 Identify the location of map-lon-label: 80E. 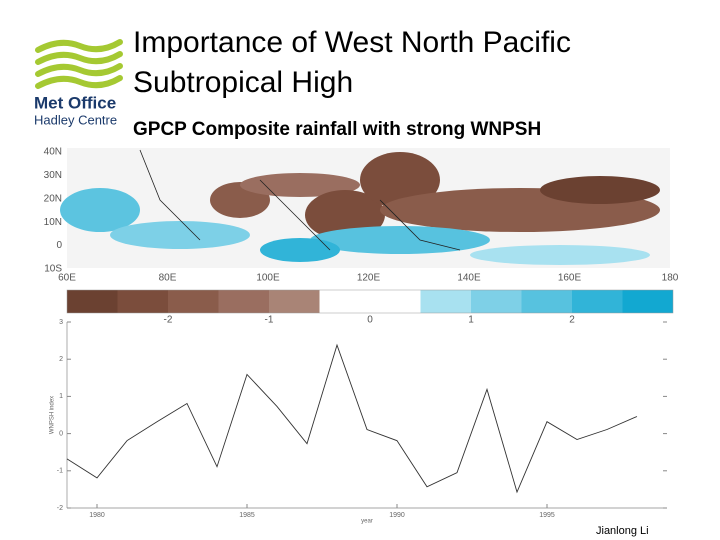
(168, 278).